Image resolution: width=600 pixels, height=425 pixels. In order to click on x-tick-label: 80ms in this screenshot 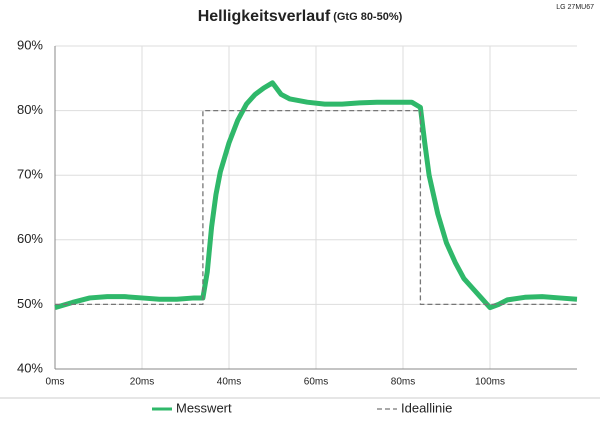, I will do `click(403, 382)`.